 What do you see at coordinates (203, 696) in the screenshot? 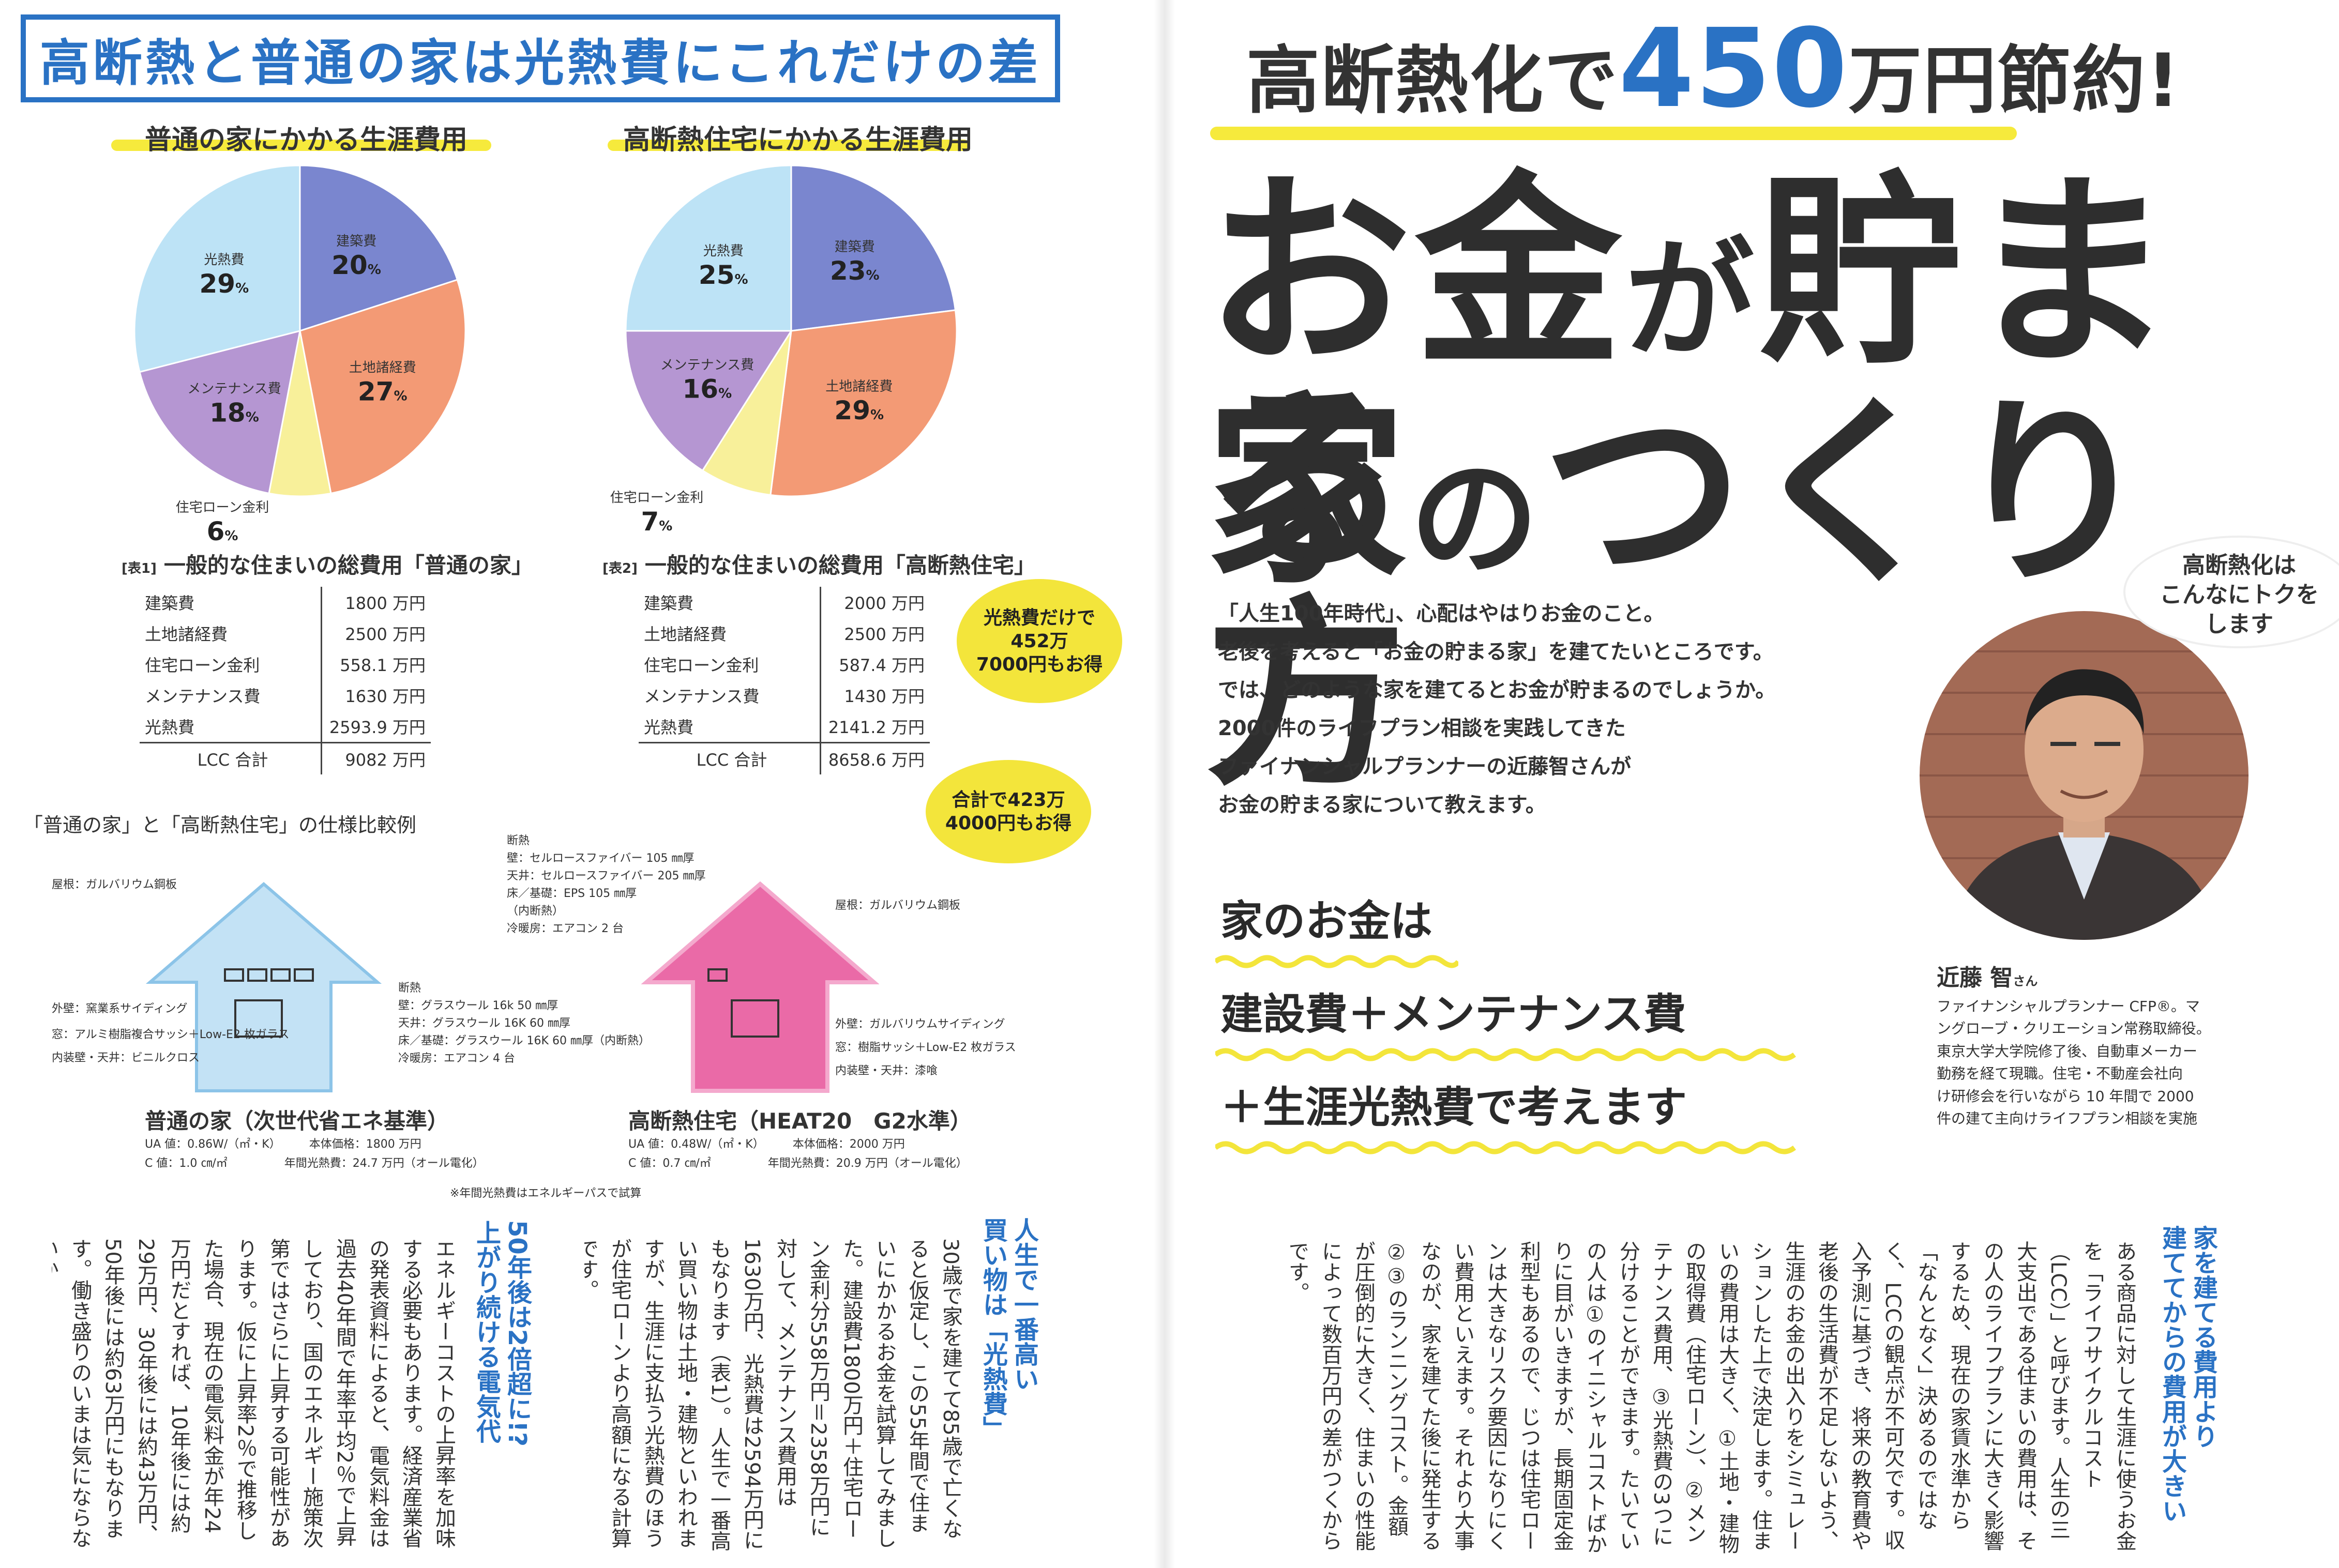
I see `table-cell-key: メンテナンス費` at bounding box center [203, 696].